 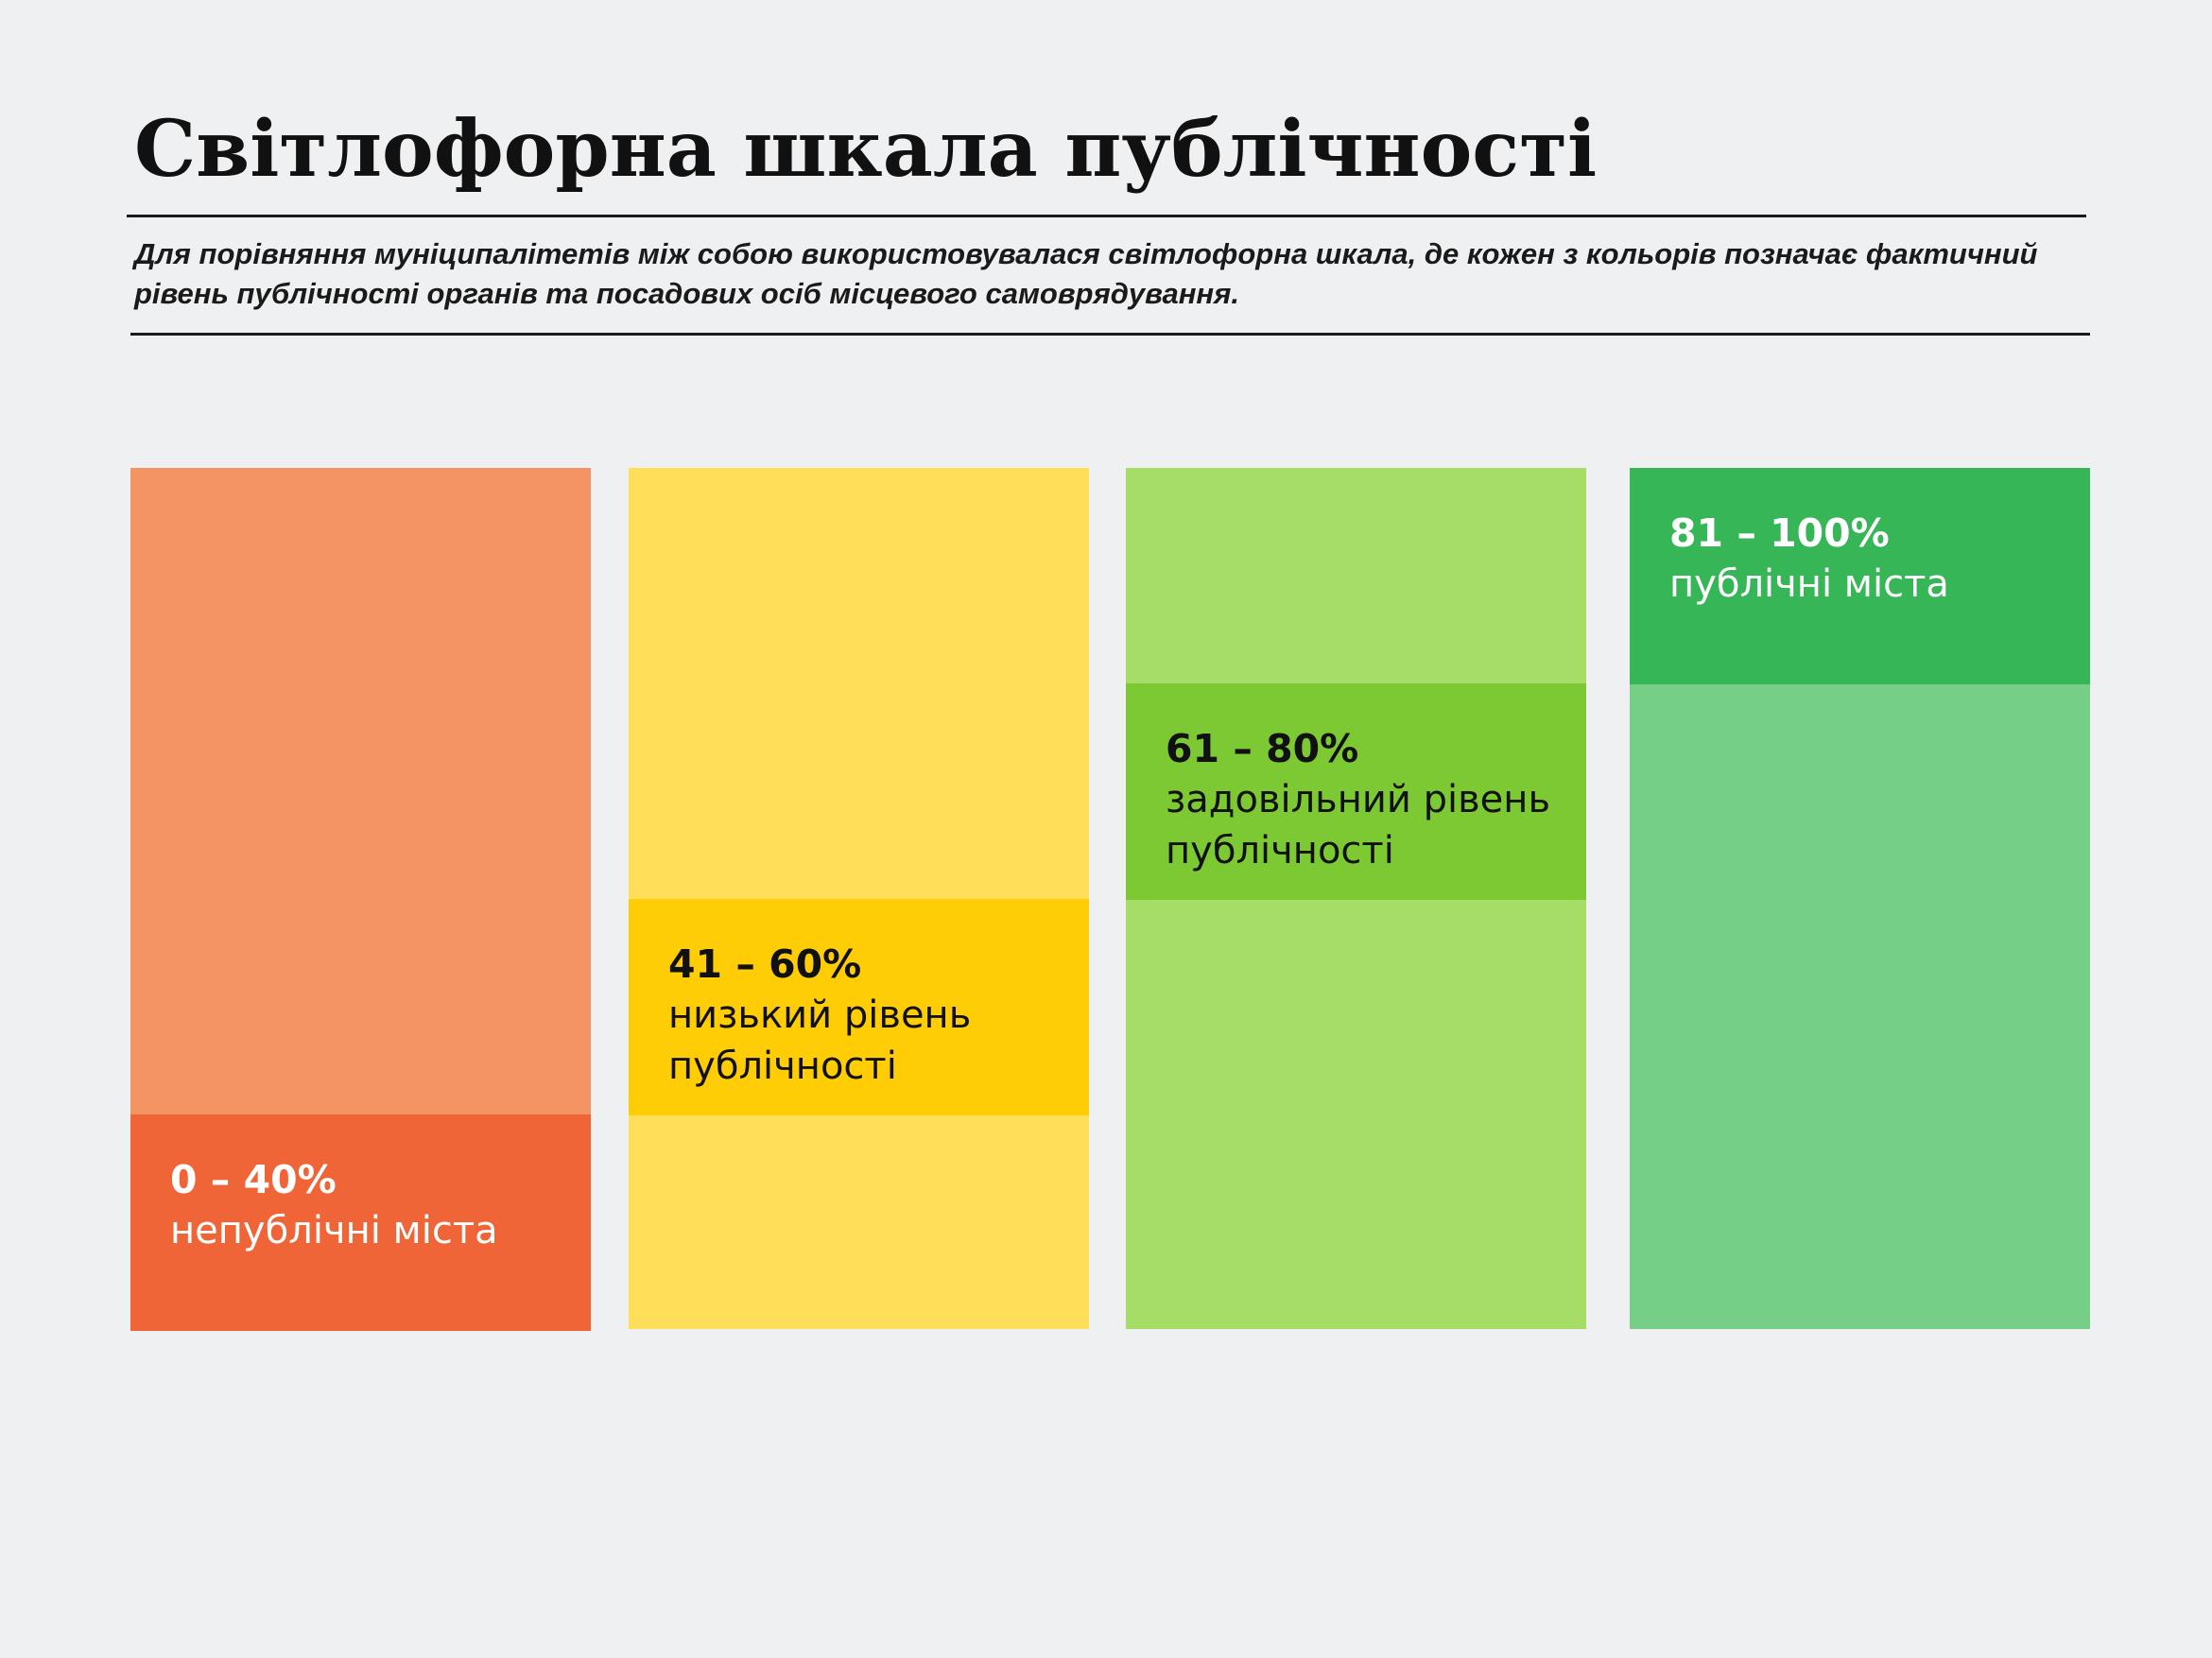 I want to click on scale-band-0-40: 0 – 40% непублічні міста, so click(x=360, y=1223).